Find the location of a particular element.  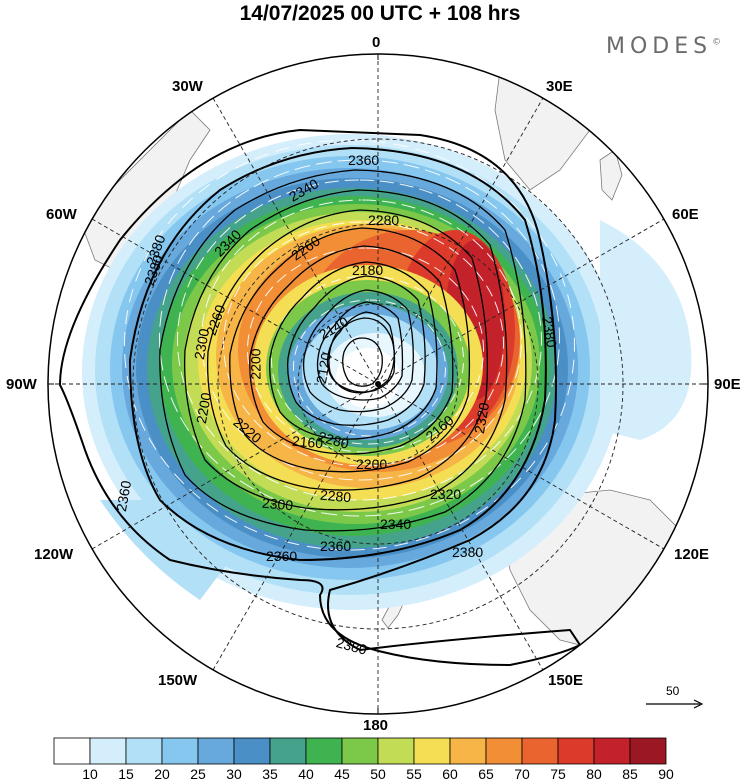

colorbar-tick-label: 10 is located at coordinates (90, 774).